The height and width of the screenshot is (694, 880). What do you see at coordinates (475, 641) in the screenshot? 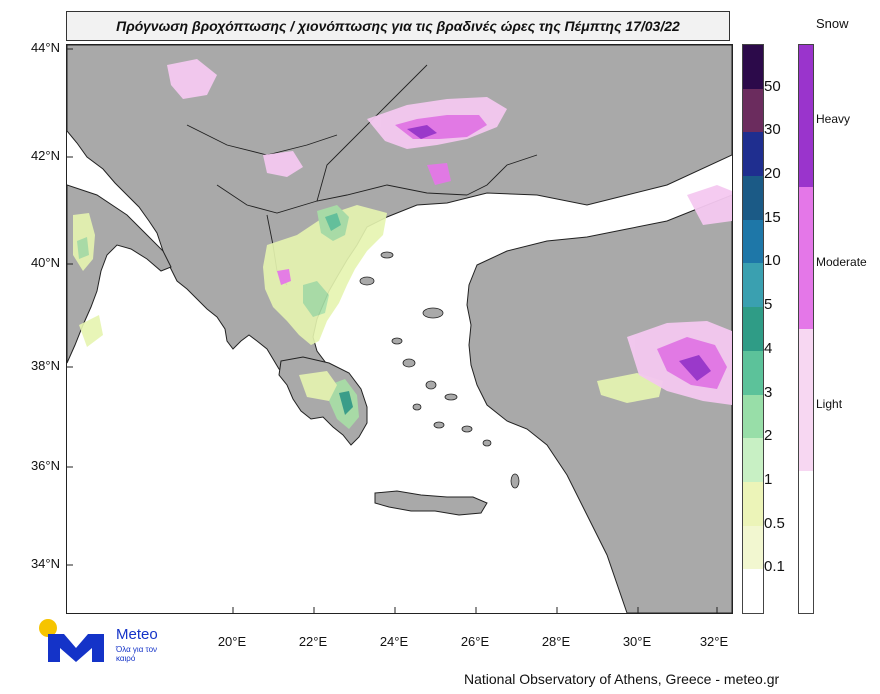
I see `lon-label-26: 26°E` at bounding box center [475, 641].